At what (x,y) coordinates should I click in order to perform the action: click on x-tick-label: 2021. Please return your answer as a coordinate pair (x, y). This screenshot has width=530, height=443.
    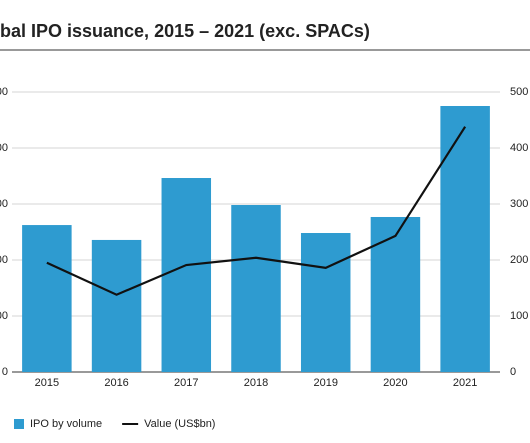
    Looking at the image, I should click on (465, 383).